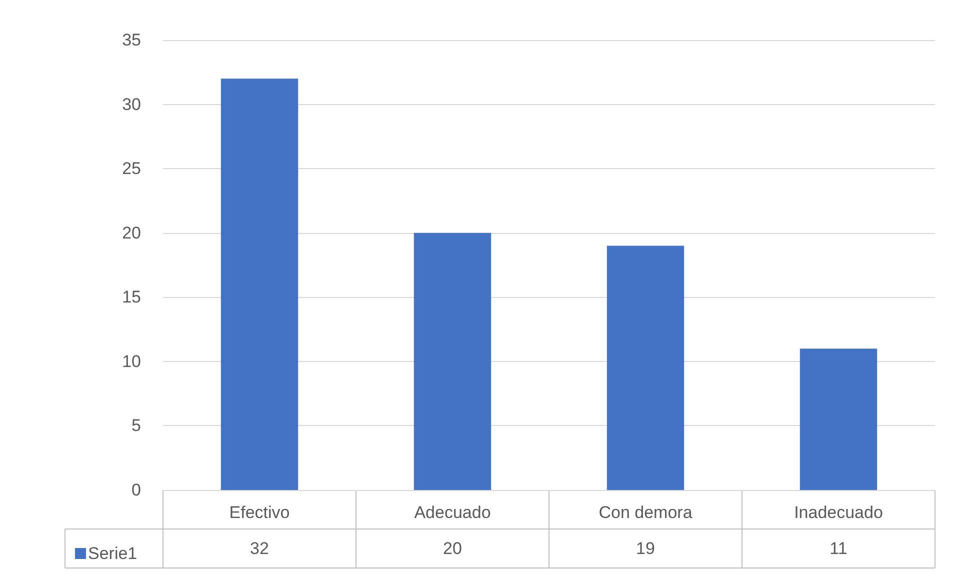  I want to click on data-label: 32, so click(259, 548).